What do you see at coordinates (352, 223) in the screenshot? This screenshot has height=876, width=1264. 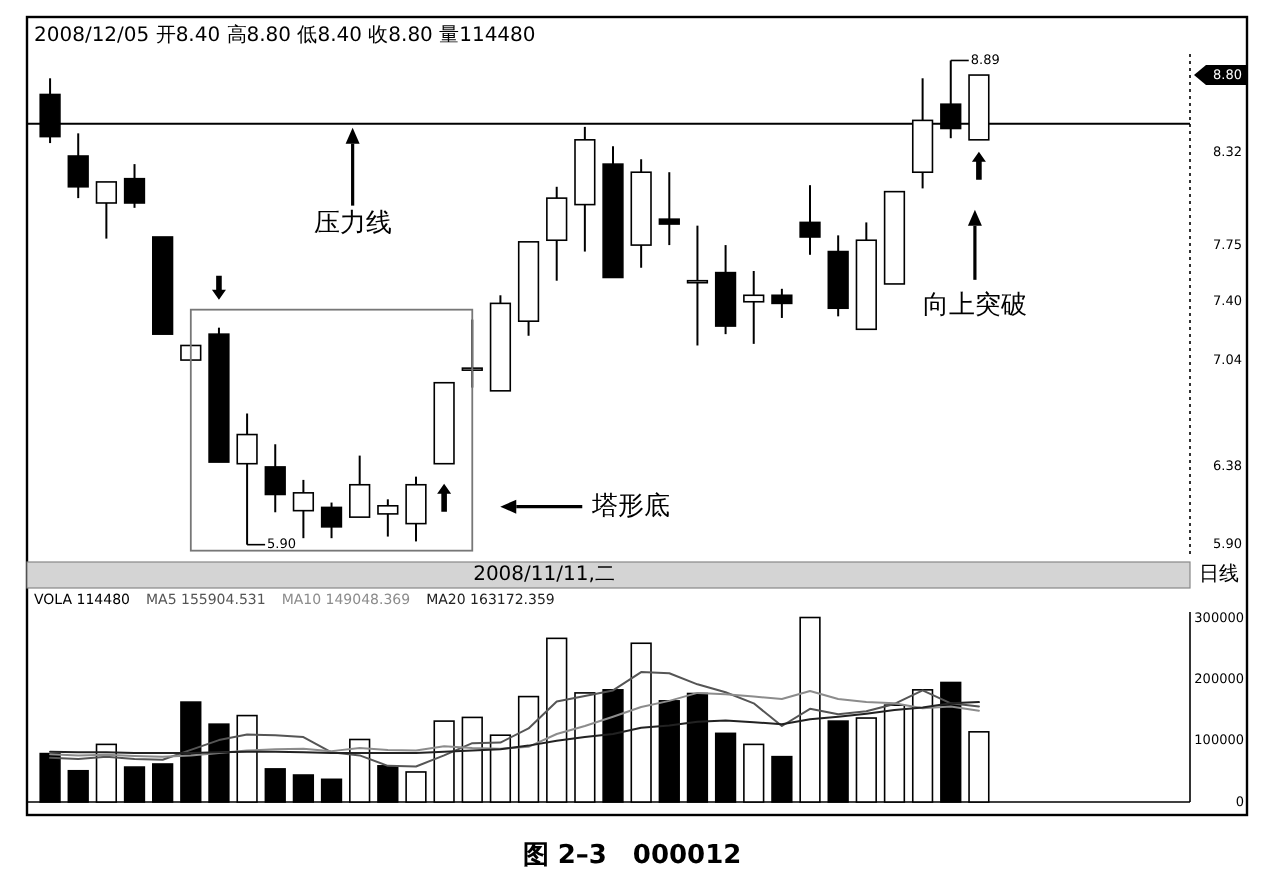 I see `legend-label: 压力线` at bounding box center [352, 223].